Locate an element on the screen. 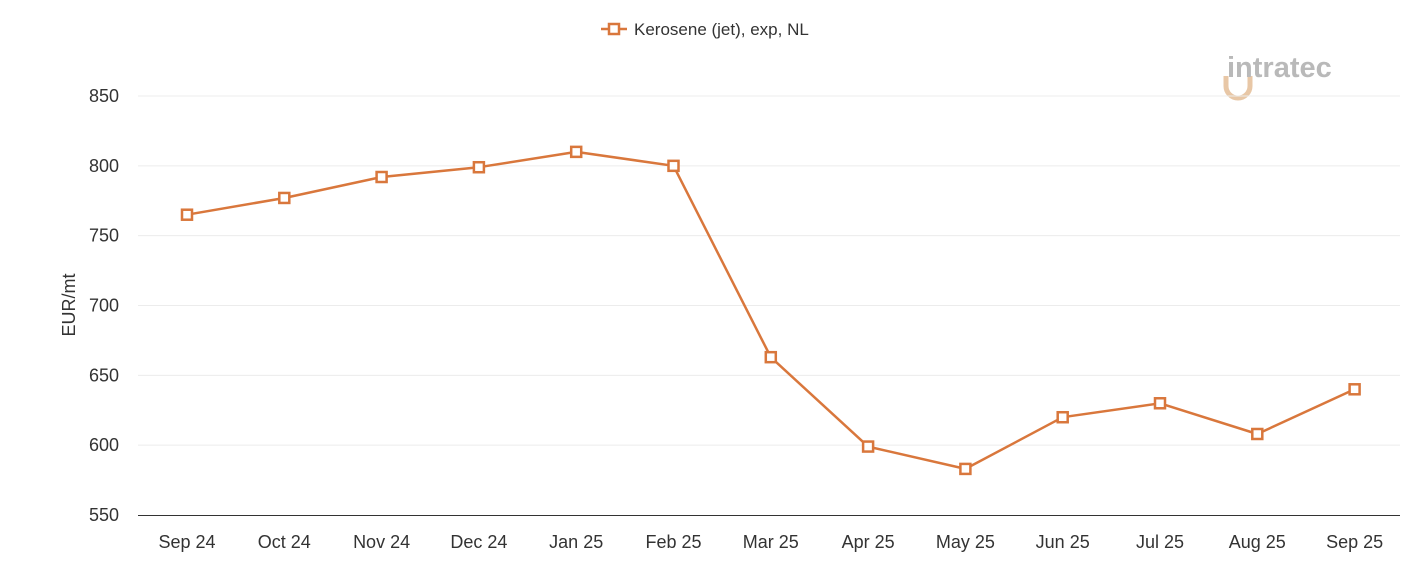 This screenshot has width=1401, height=561. x-tick-label: Aug 25 is located at coordinates (1257, 542).